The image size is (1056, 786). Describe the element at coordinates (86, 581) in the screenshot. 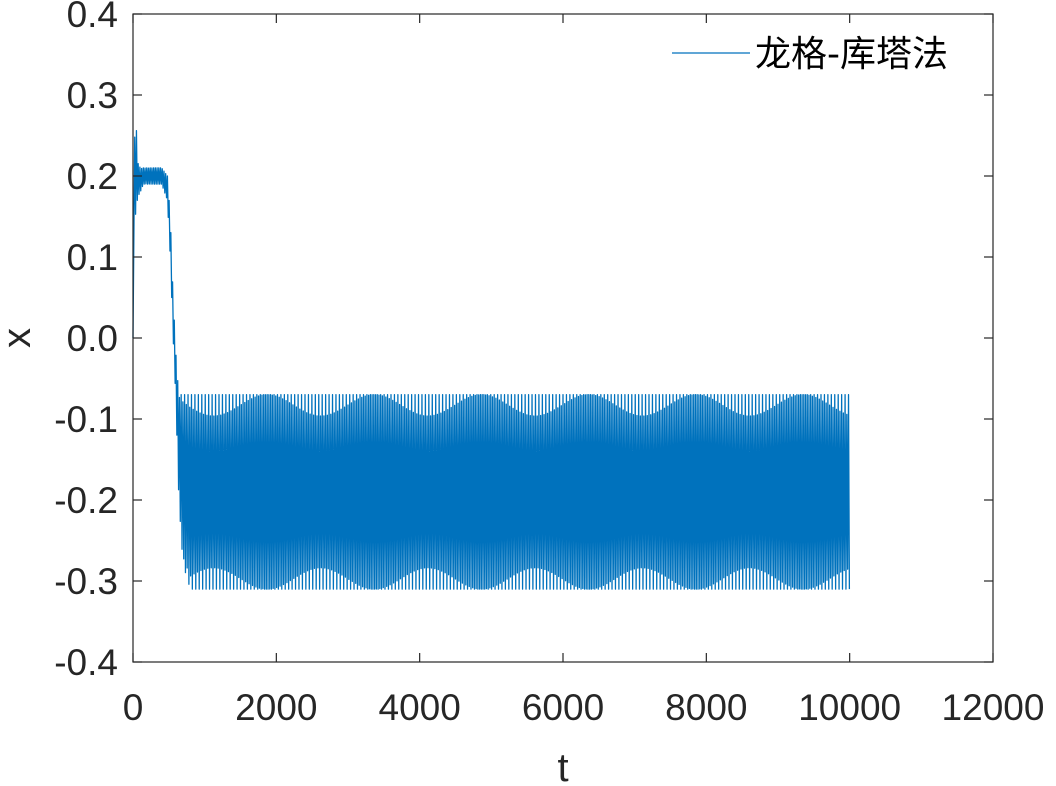

I see `y-tick-label: -0.3` at that location.